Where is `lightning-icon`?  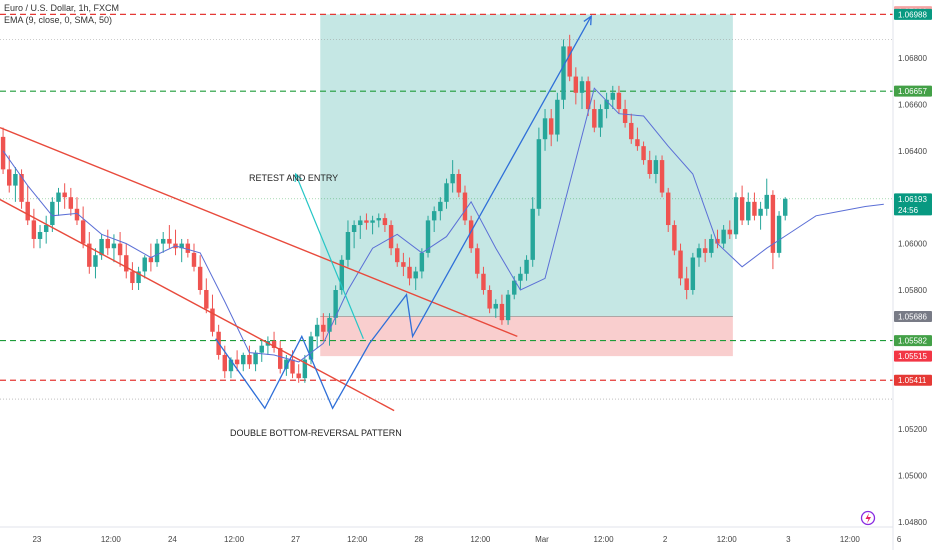
lightning-icon is located at coordinates (868, 518).